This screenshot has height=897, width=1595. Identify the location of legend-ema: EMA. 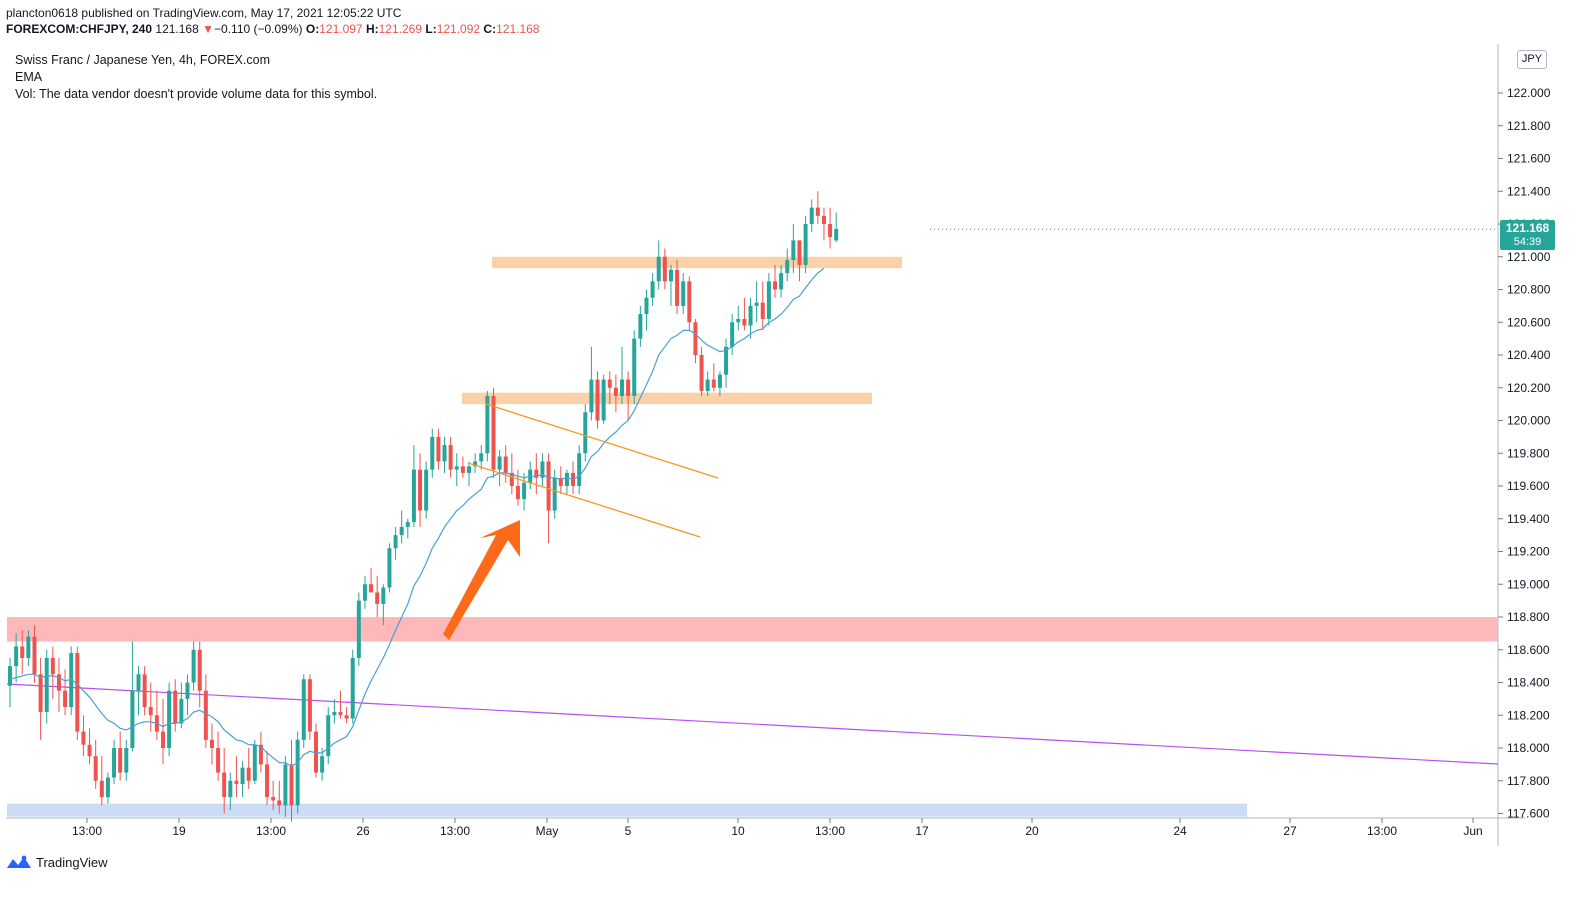
(29, 77).